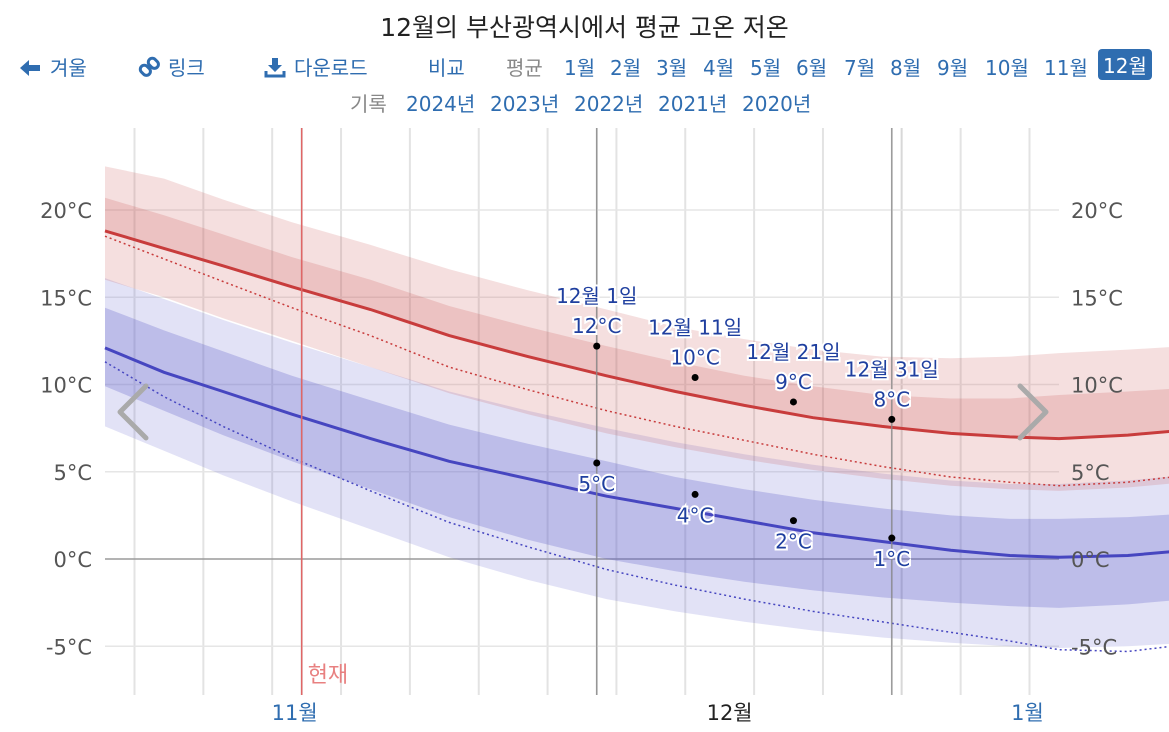 Image resolution: width=1169 pixels, height=732 pixels. I want to click on y-tick-label-right: -5°C, so click(1094, 647).